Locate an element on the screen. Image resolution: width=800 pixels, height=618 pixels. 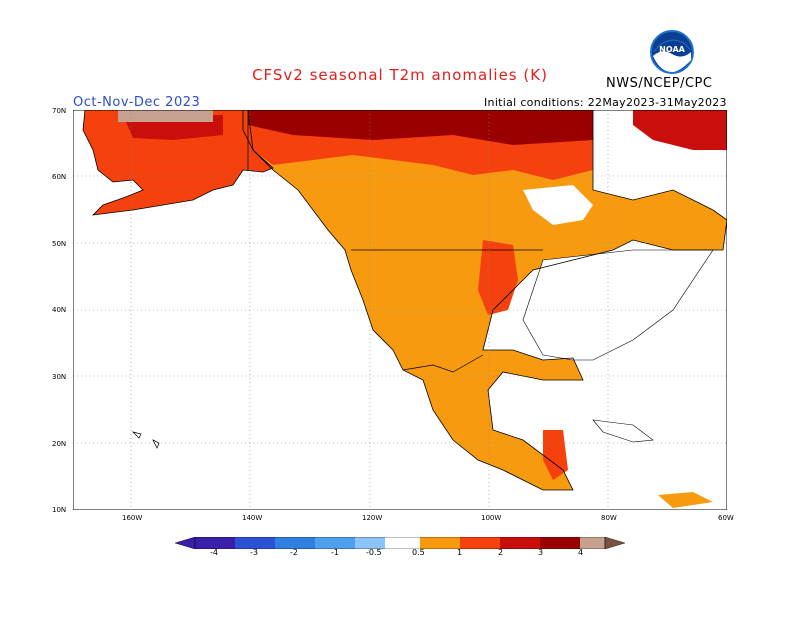
lat-label-10n: 10N is located at coordinates (59, 510).